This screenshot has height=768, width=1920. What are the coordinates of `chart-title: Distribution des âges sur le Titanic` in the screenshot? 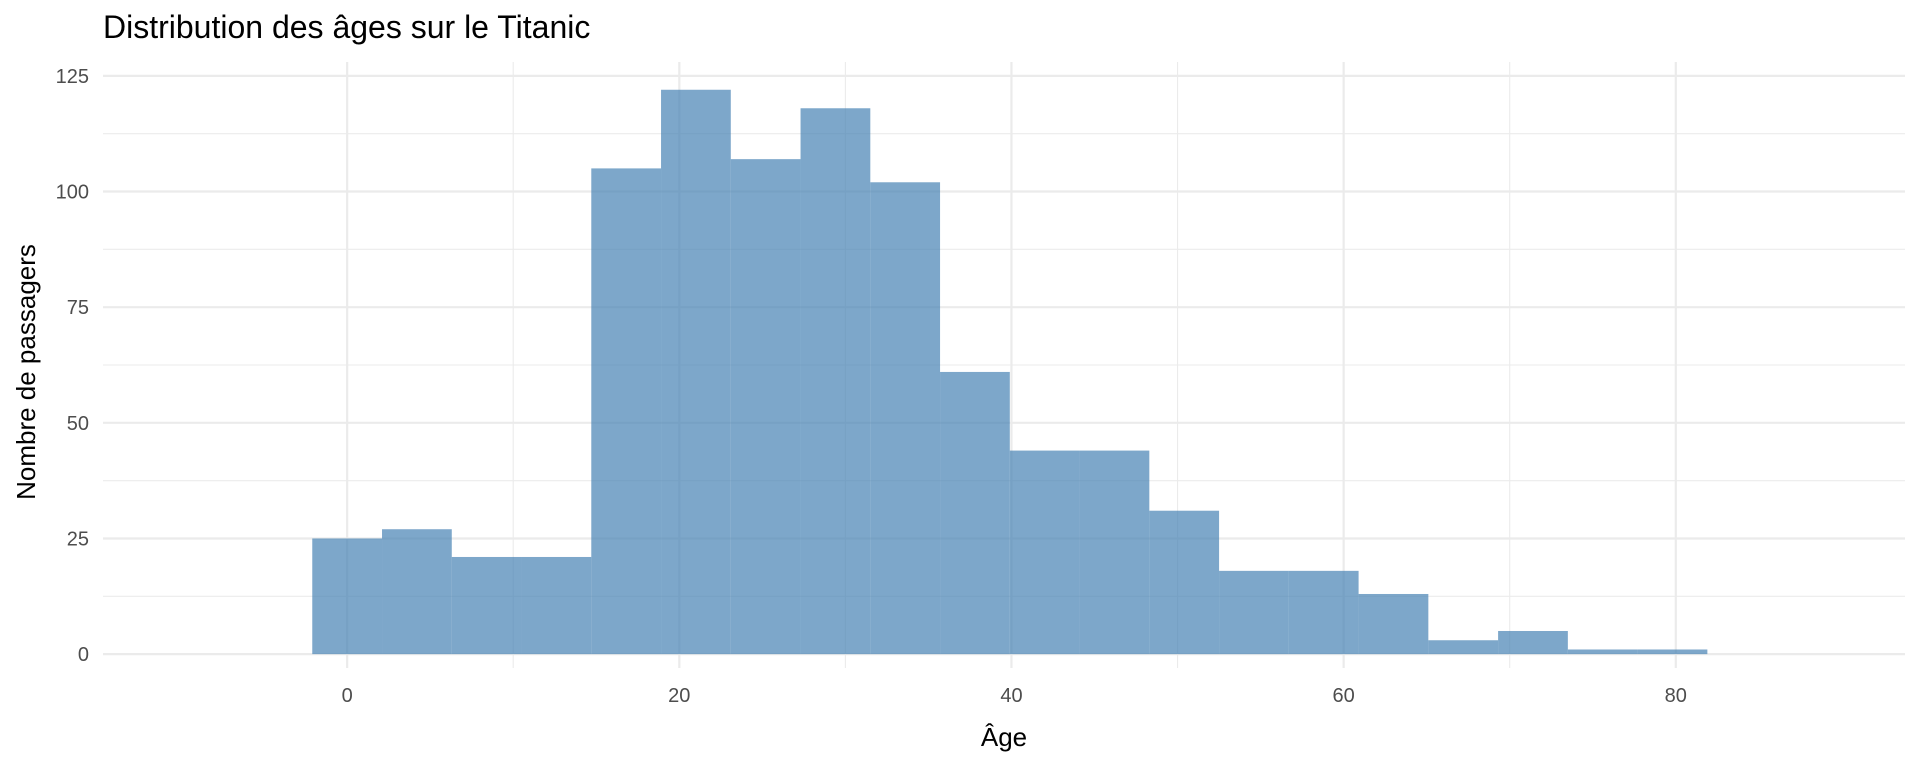 It's located at (346, 27).